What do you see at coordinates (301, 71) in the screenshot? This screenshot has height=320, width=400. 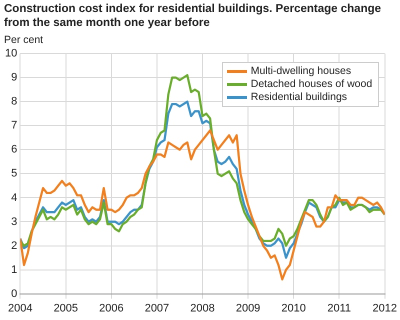 I see `legend-label: Multi-dwelling houses` at bounding box center [301, 71].